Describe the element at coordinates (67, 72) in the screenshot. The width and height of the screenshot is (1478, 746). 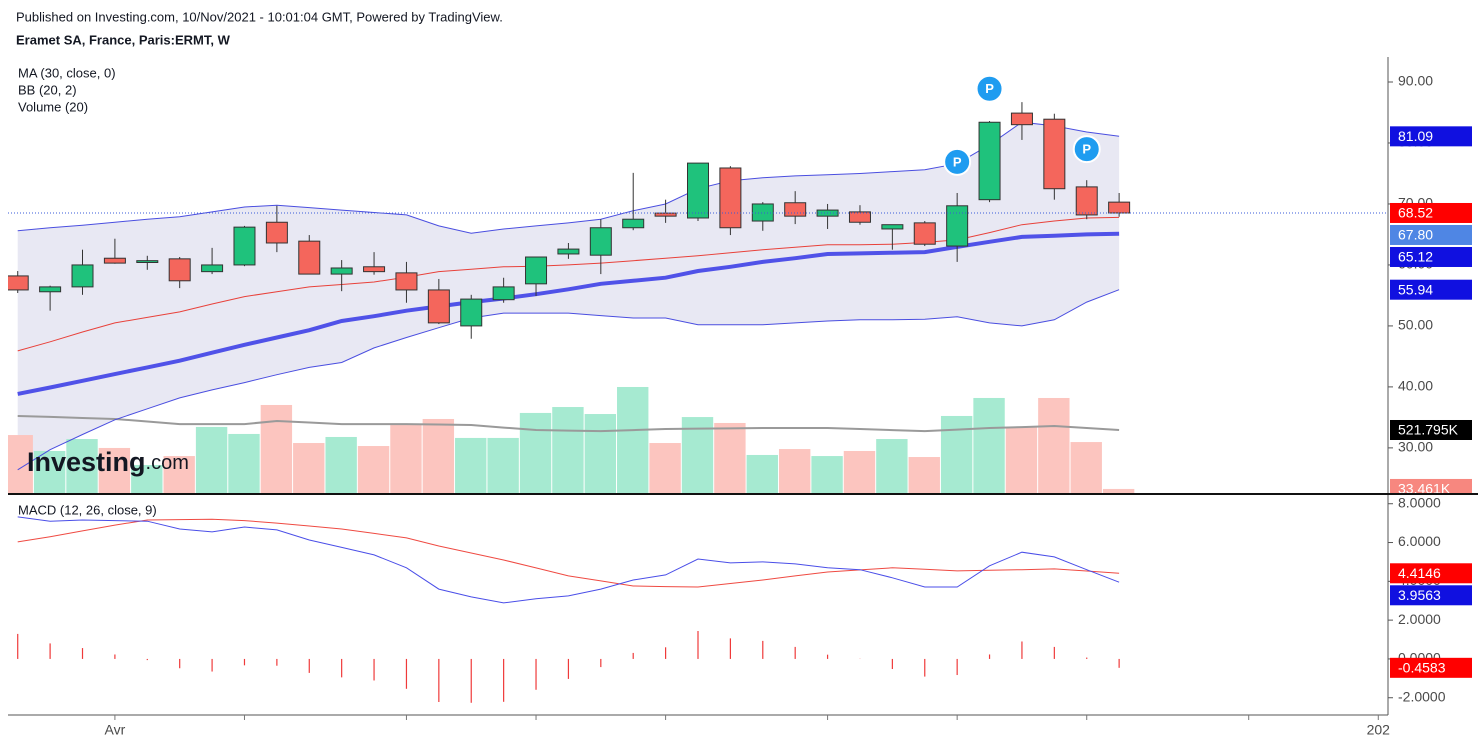
I see `legend-ma: MA (30, close, 0)` at that location.